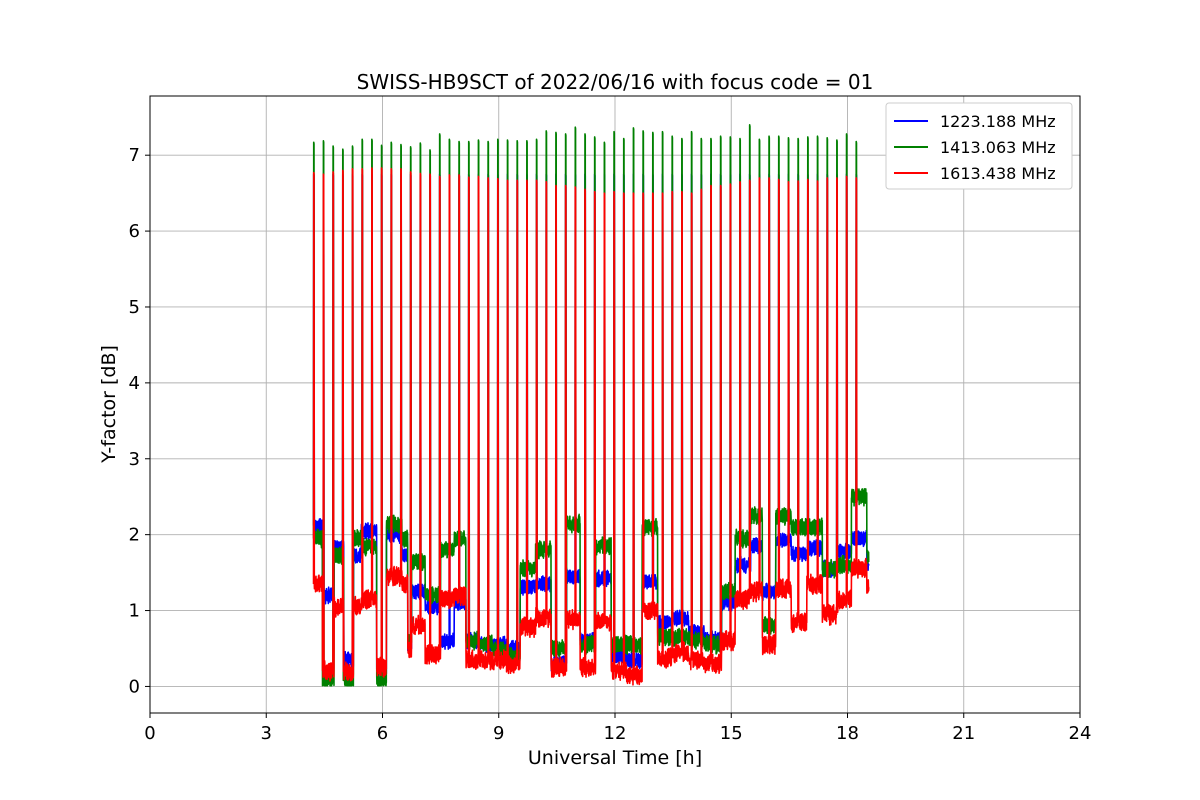 This screenshot has height=800, width=1200. I want to click on y-tick-label: 4, so click(134, 383).